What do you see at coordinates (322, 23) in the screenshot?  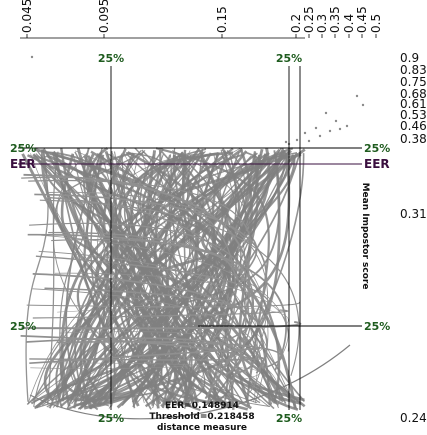 I see `top-tick-label: 0.3` at bounding box center [322, 23].